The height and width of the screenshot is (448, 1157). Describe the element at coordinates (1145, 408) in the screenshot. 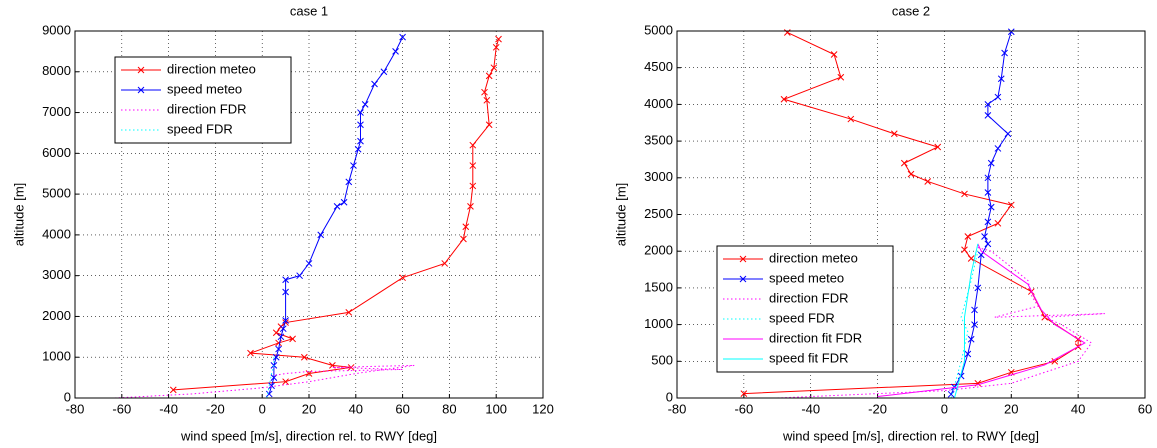

I see `x-tick-label: 60` at that location.